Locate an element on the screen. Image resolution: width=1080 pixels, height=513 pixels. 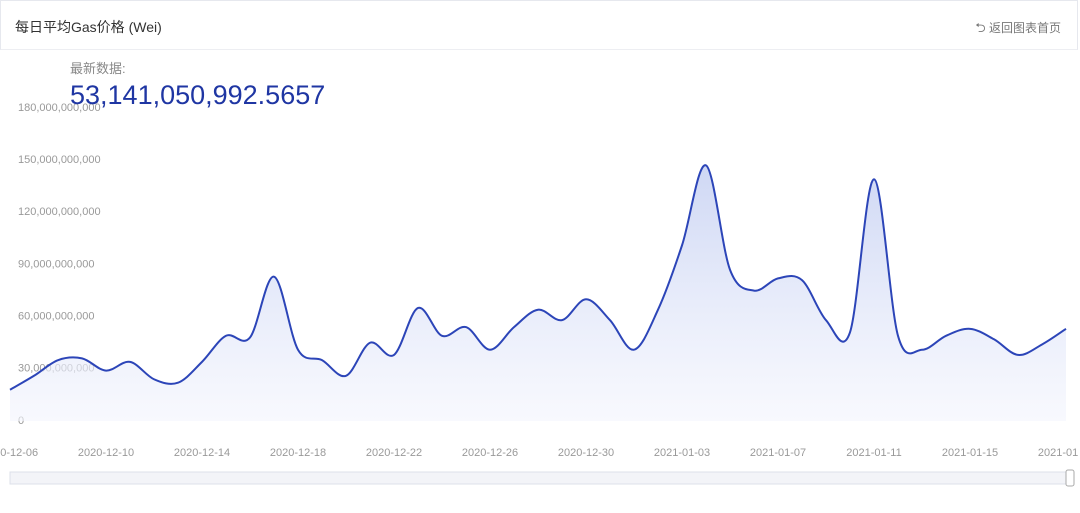
x-tick-label: 2021-01-03 is located at coordinates (682, 453).